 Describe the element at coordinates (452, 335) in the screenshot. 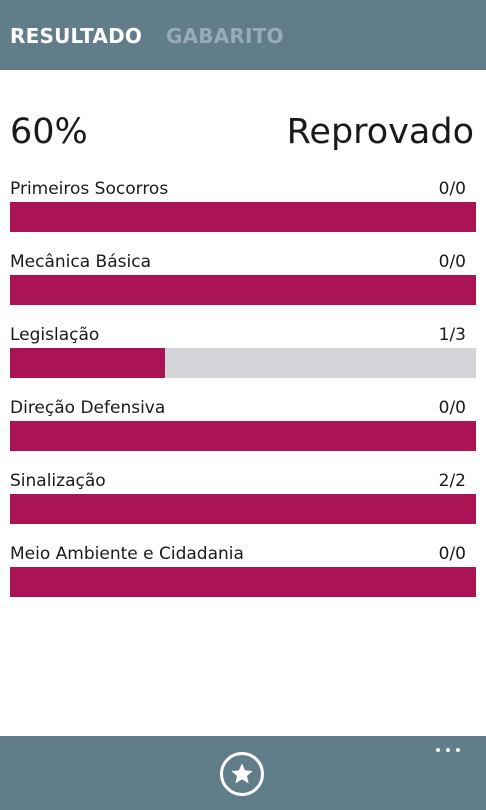

I see `category-count: 1/3` at that location.